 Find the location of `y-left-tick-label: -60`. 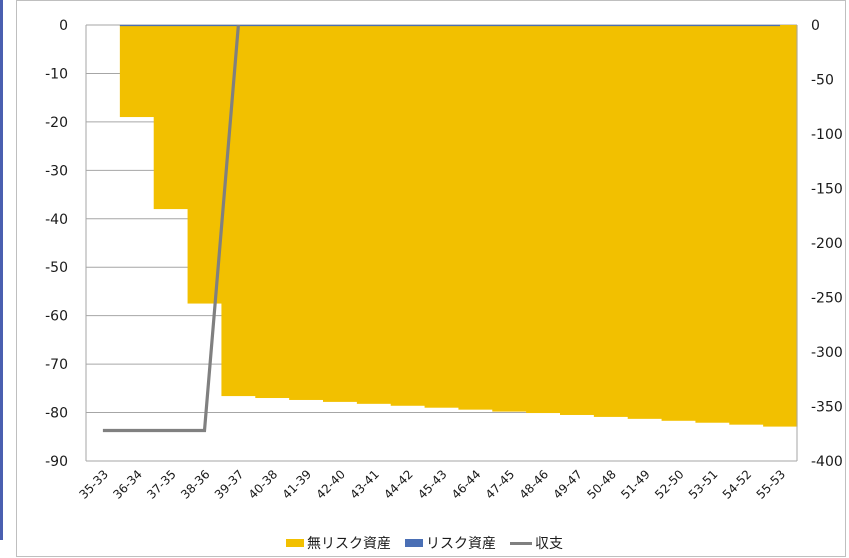

y-left-tick-label: -60 is located at coordinates (56, 317).